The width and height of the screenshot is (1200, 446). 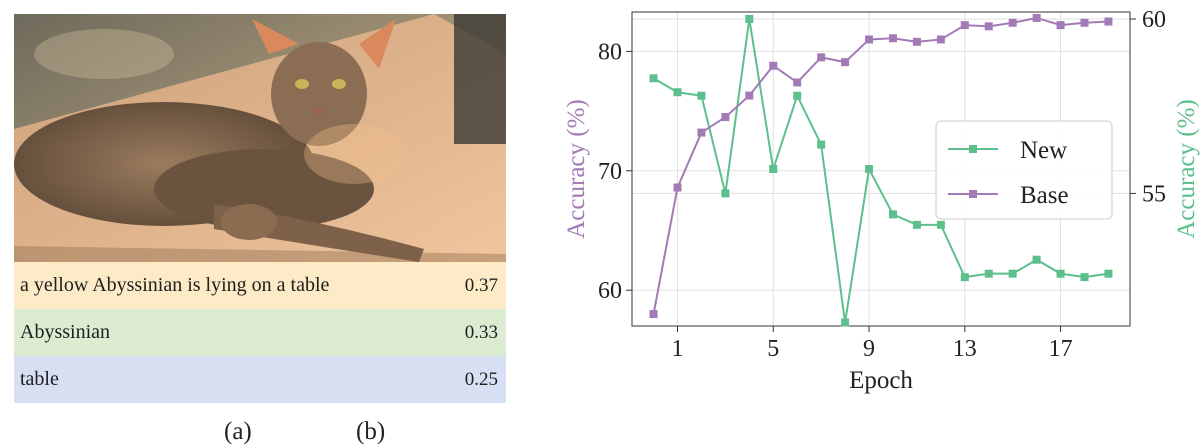 I want to click on y-tick-label: 60, so click(x=610, y=291).